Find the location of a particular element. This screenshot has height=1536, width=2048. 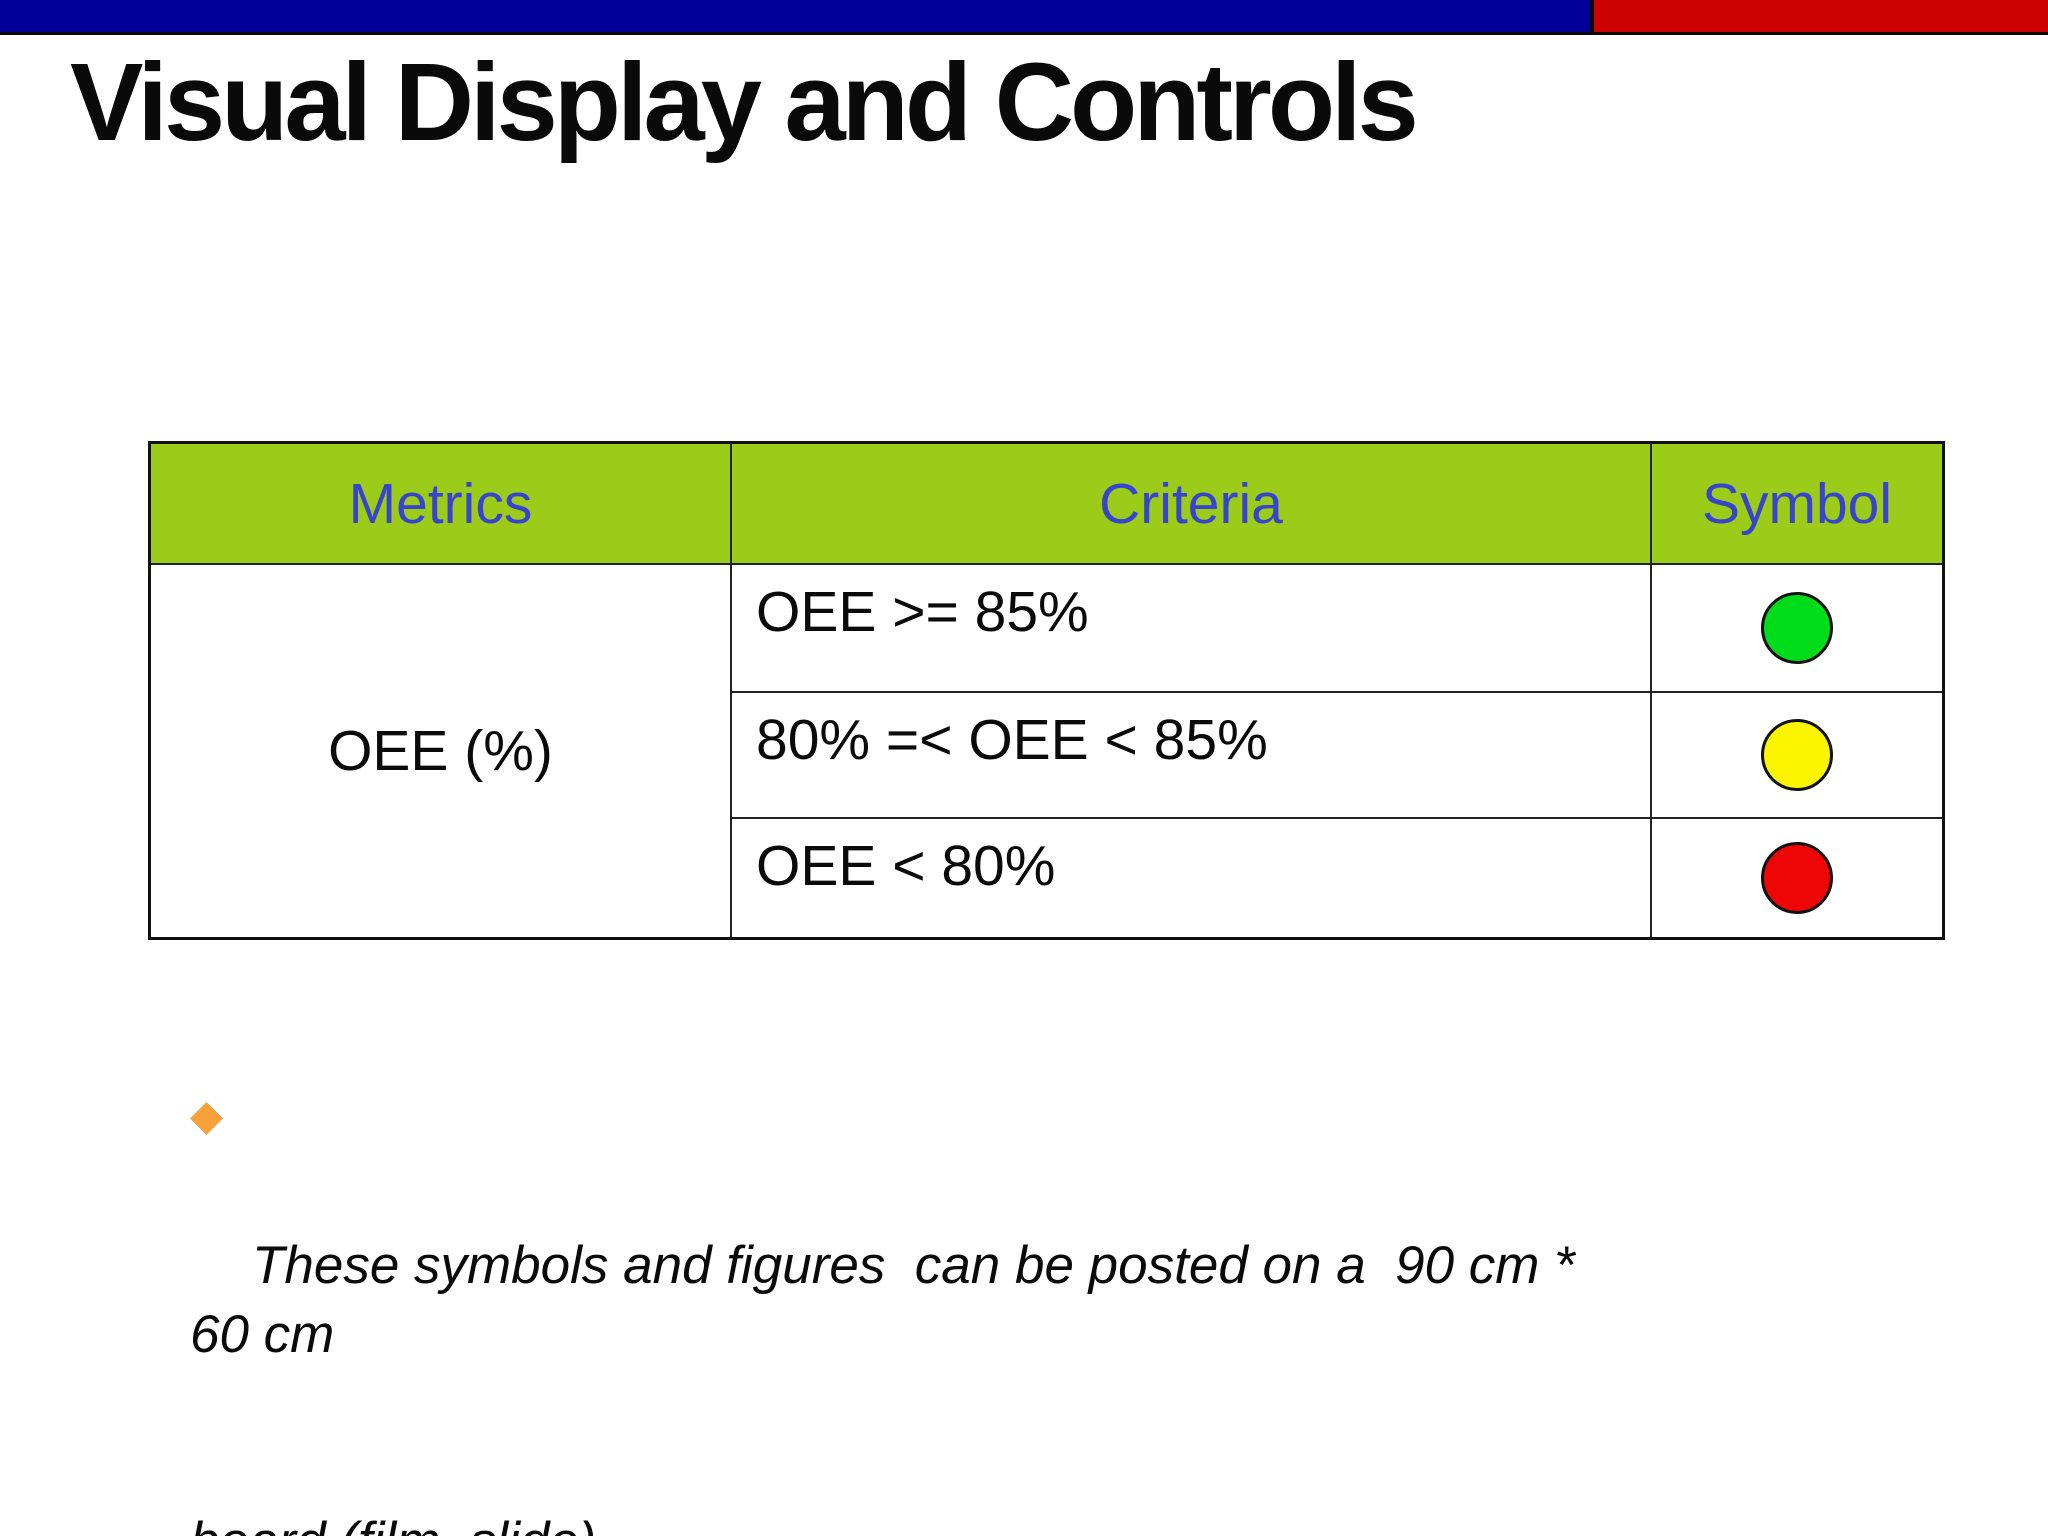

diamond-bullet-shape is located at coordinates (206, 1118).